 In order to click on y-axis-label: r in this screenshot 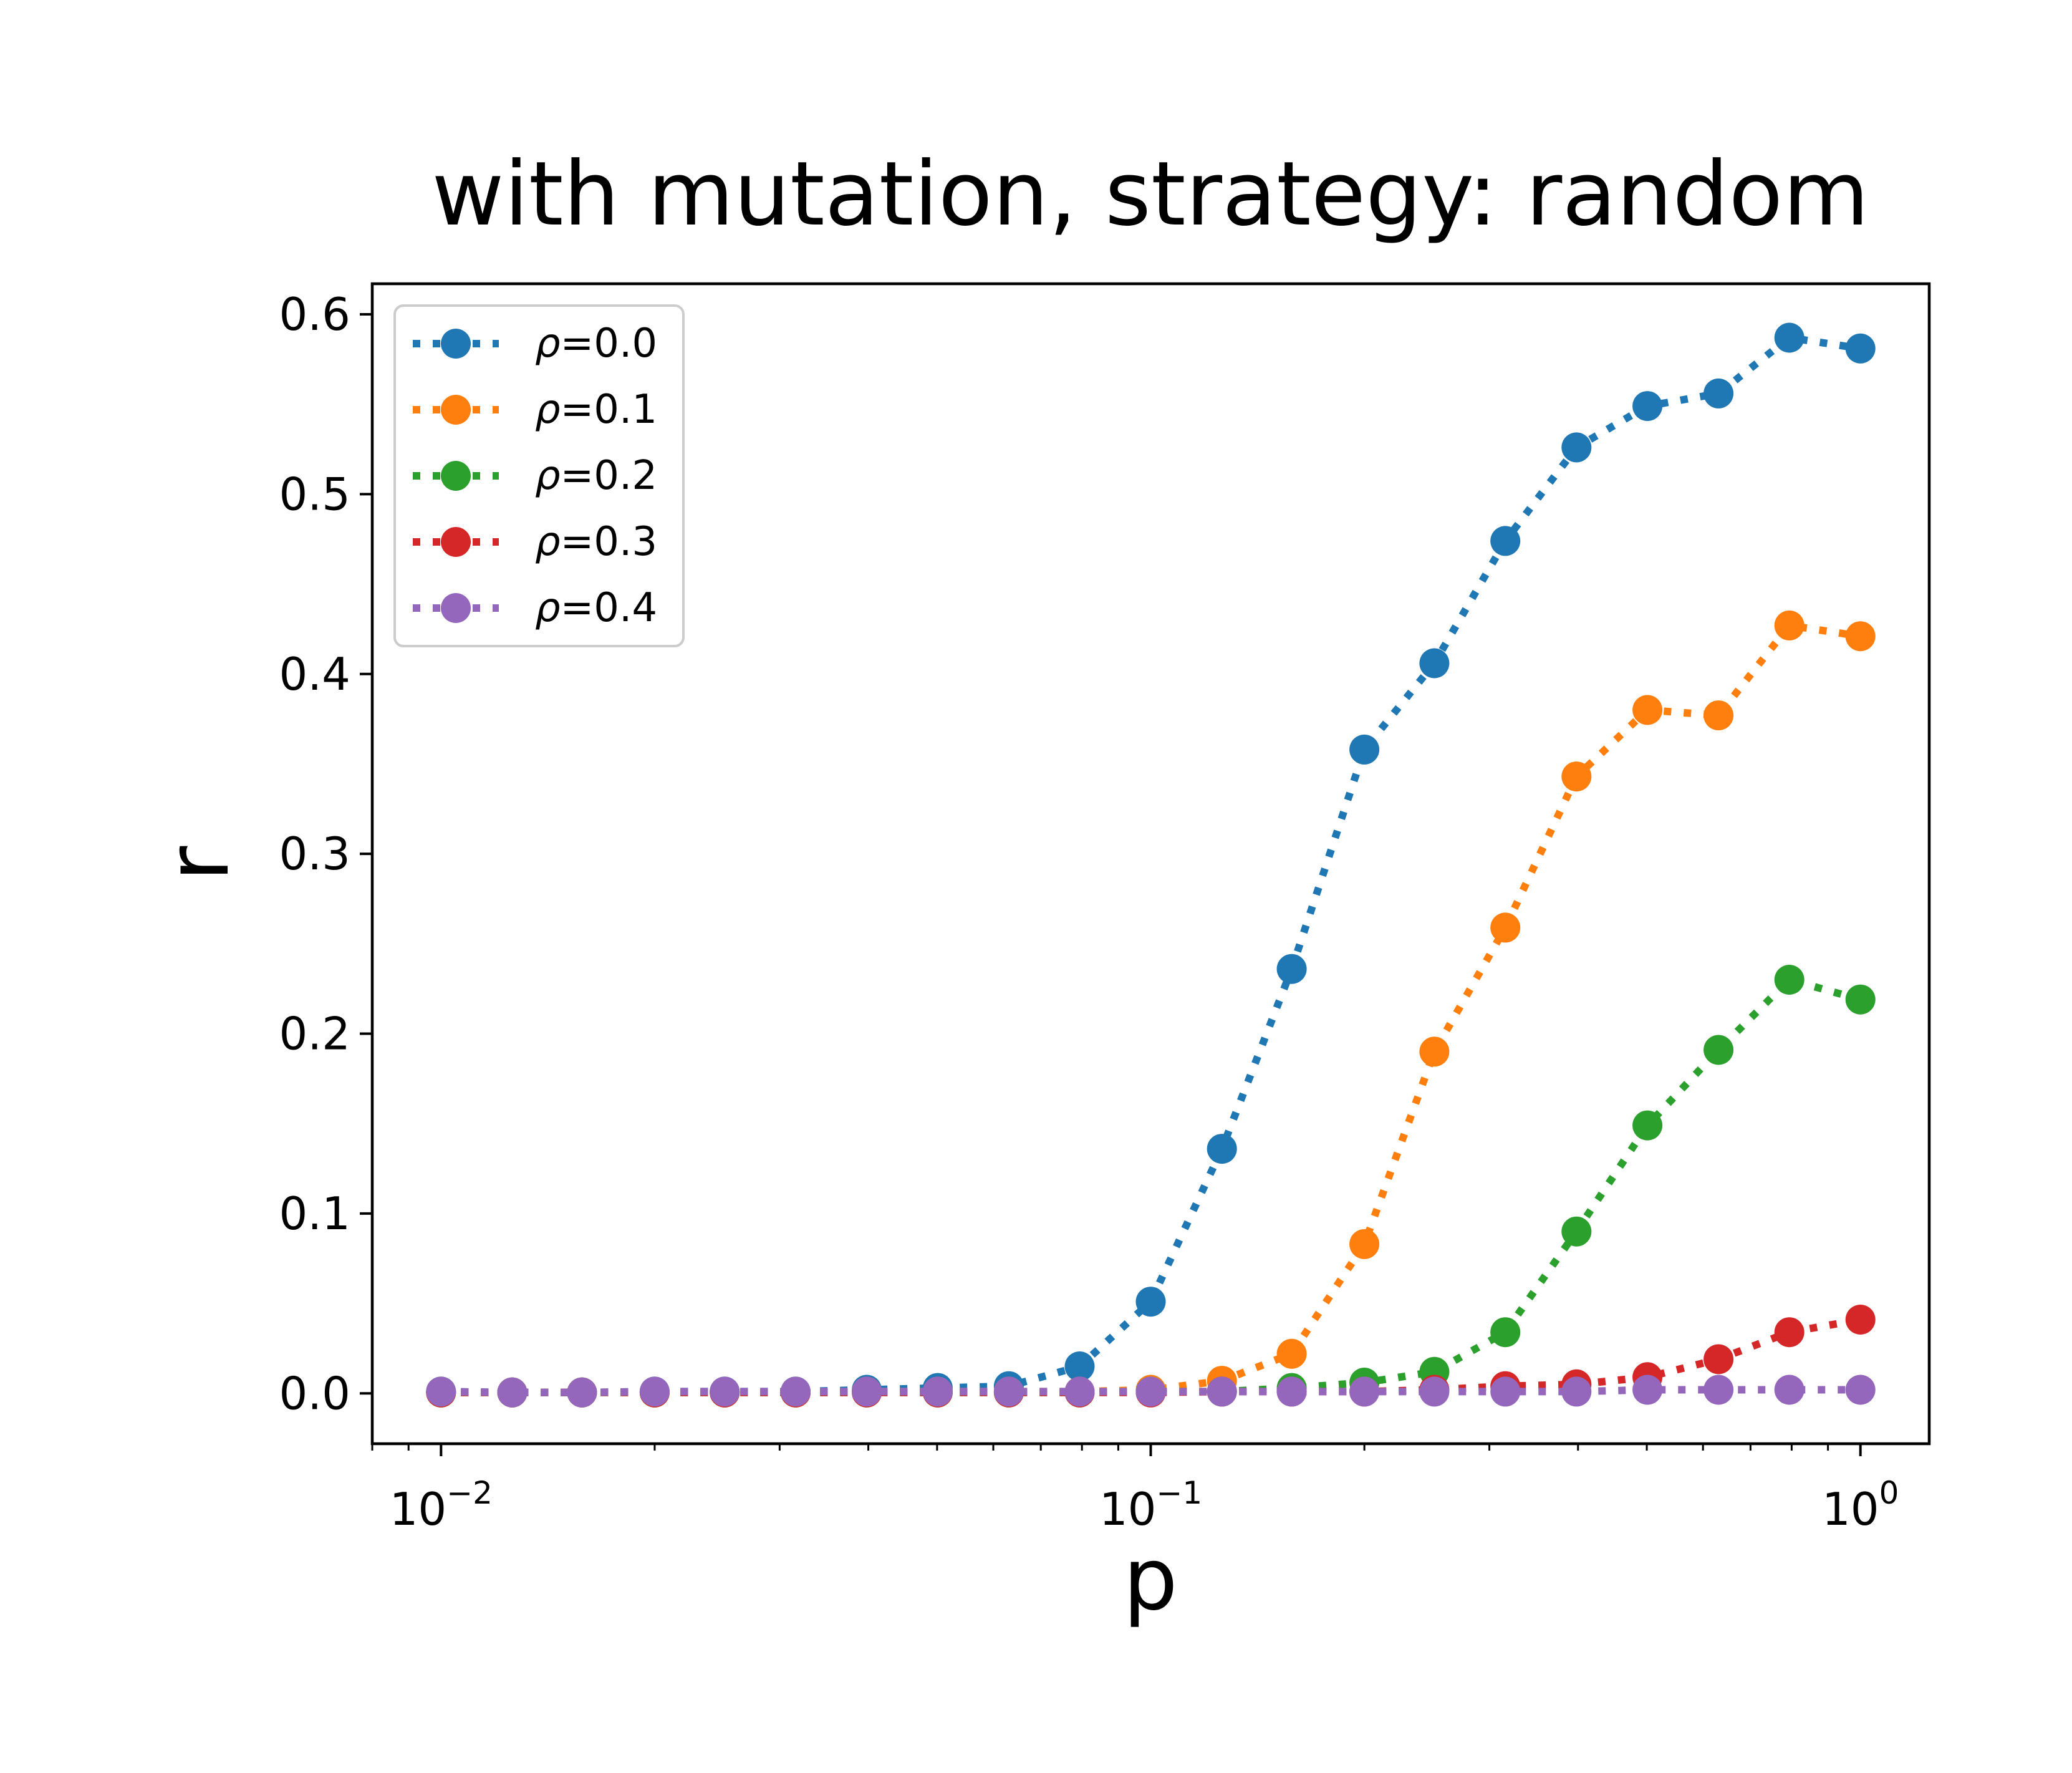, I will do `click(198, 864)`.